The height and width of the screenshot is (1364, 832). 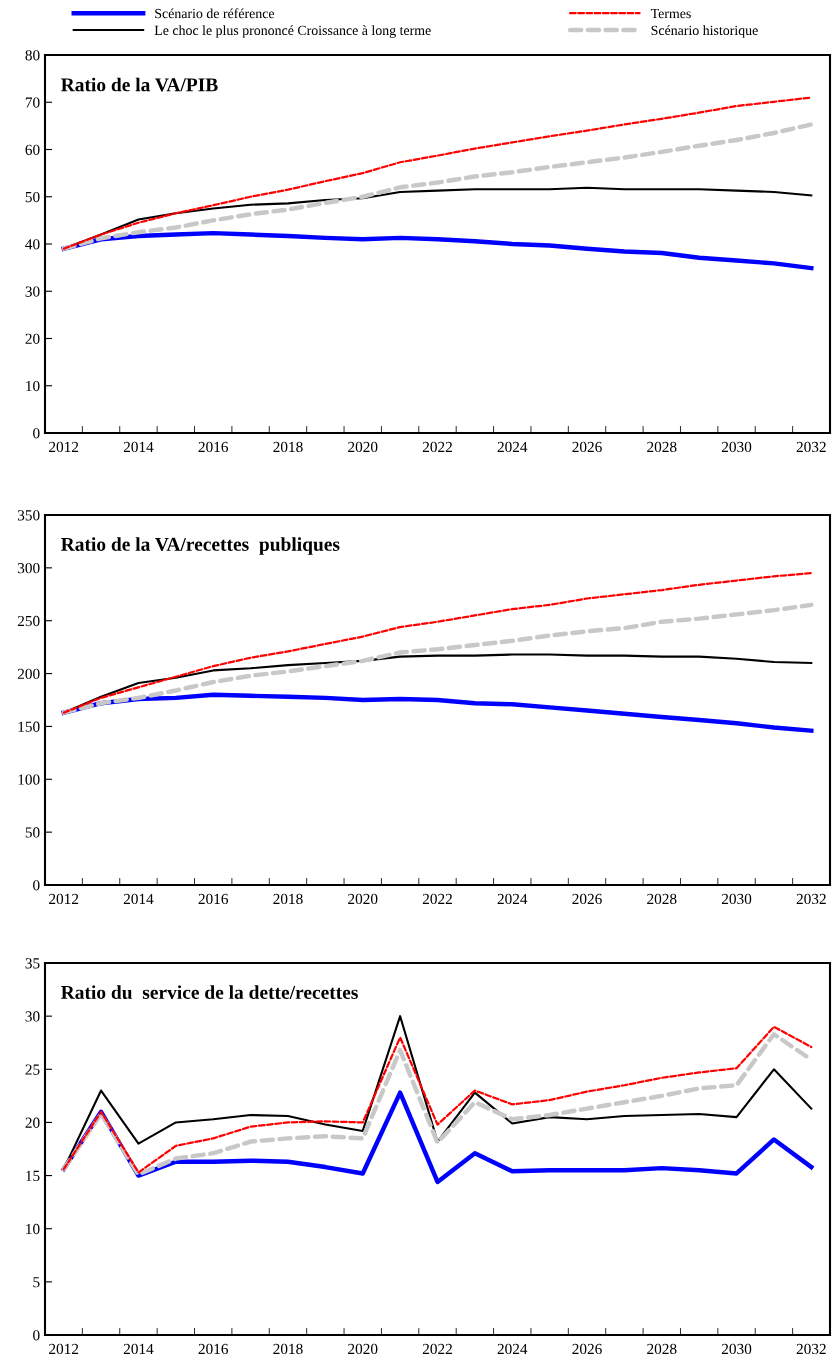 I want to click on legend-label: Scénario de référence, so click(x=215, y=13).